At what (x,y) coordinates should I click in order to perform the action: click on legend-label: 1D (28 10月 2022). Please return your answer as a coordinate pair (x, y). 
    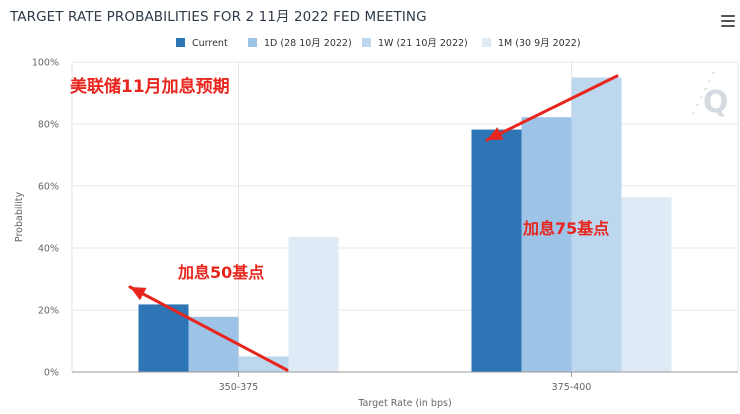
    Looking at the image, I should click on (308, 43).